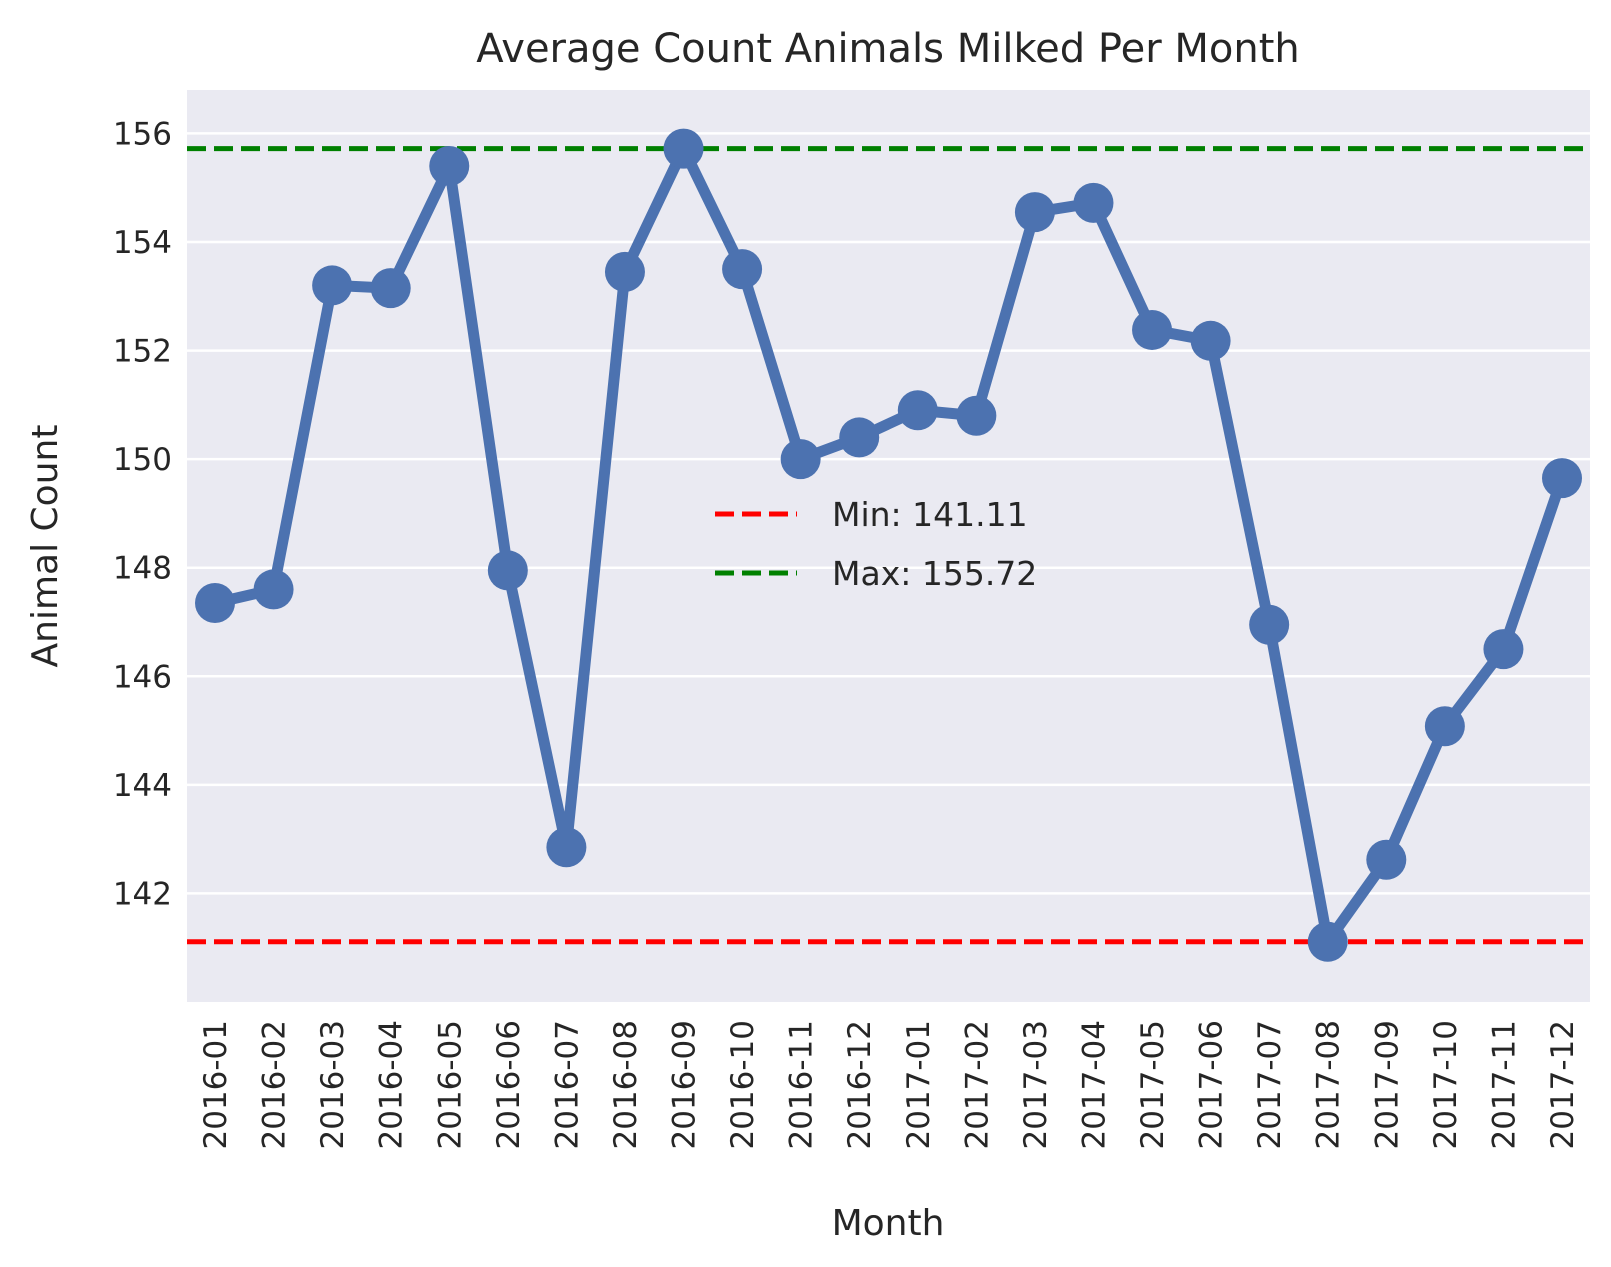  What do you see at coordinates (1270, 1085) in the screenshot?
I see `x-tick-label: 2017-07` at bounding box center [1270, 1085].